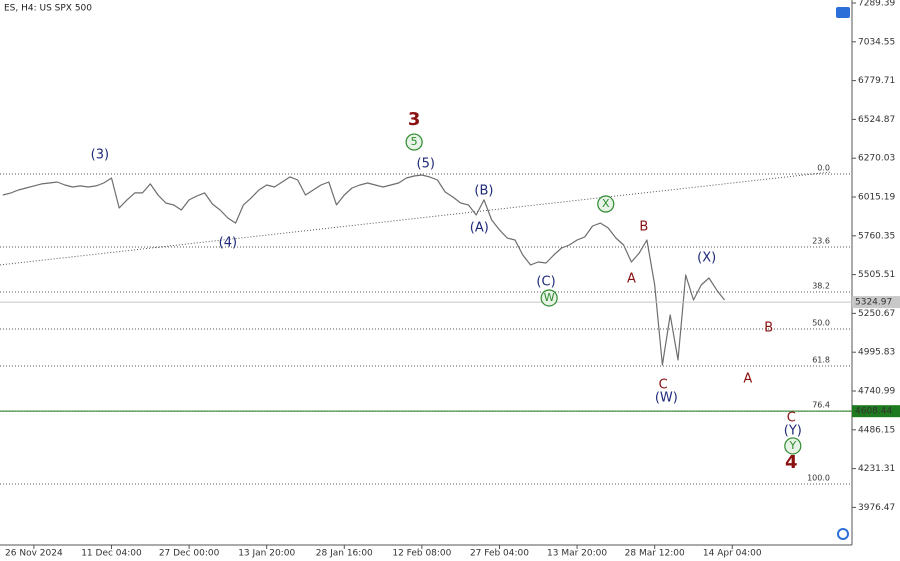 The height and width of the screenshot is (561, 900). Describe the element at coordinates (876, 430) in the screenshot. I see `y-tick-label: 4486.15` at that location.